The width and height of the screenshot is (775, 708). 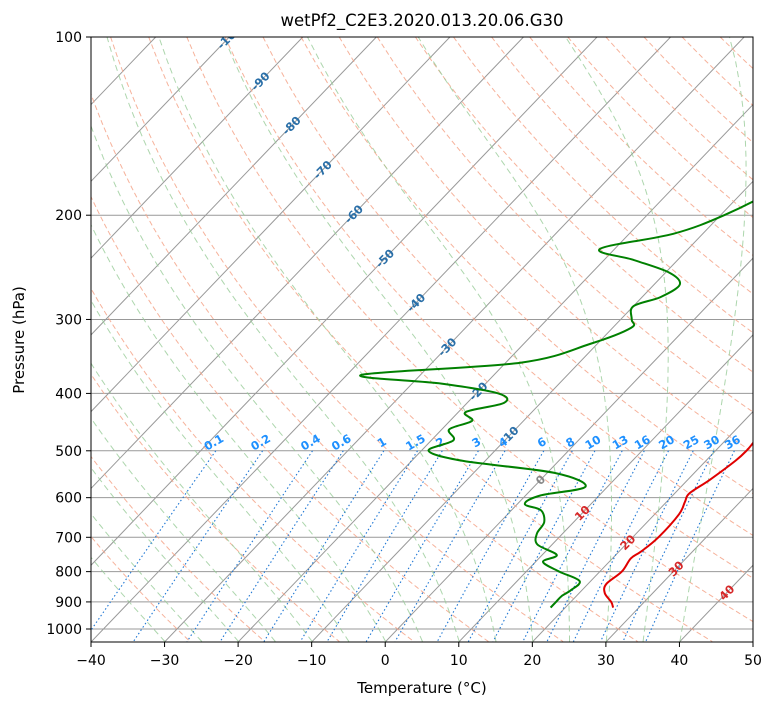 What do you see at coordinates (68, 38) in the screenshot?
I see `y-tick-label: 100` at bounding box center [68, 38].